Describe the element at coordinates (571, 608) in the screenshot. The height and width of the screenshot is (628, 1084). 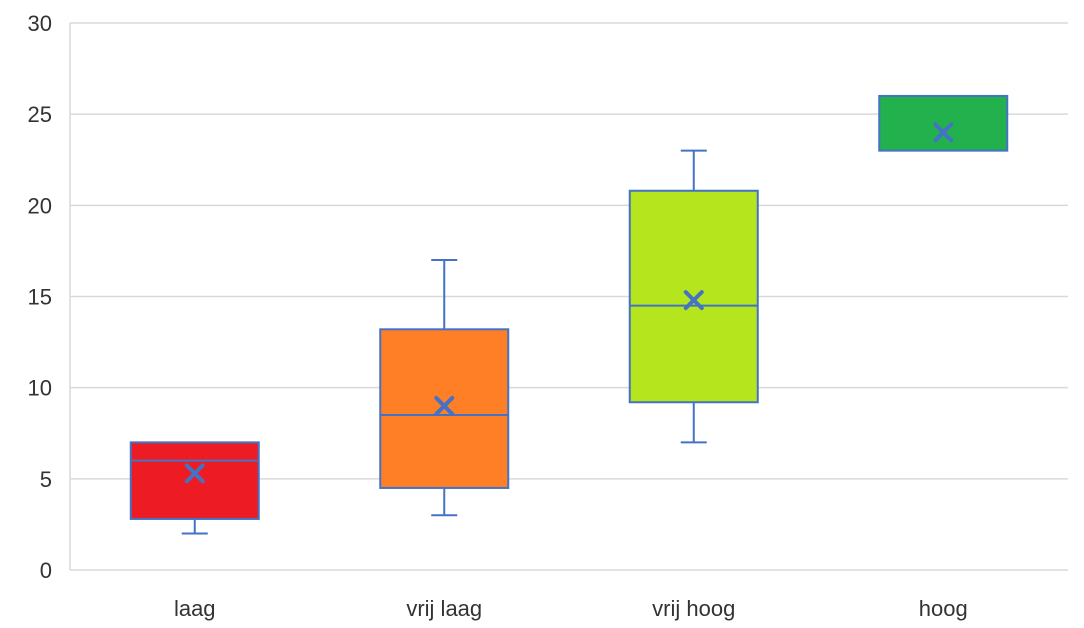
I see `x-axis-category-labels: laag vrij laag vrij hoog hoog` at that location.